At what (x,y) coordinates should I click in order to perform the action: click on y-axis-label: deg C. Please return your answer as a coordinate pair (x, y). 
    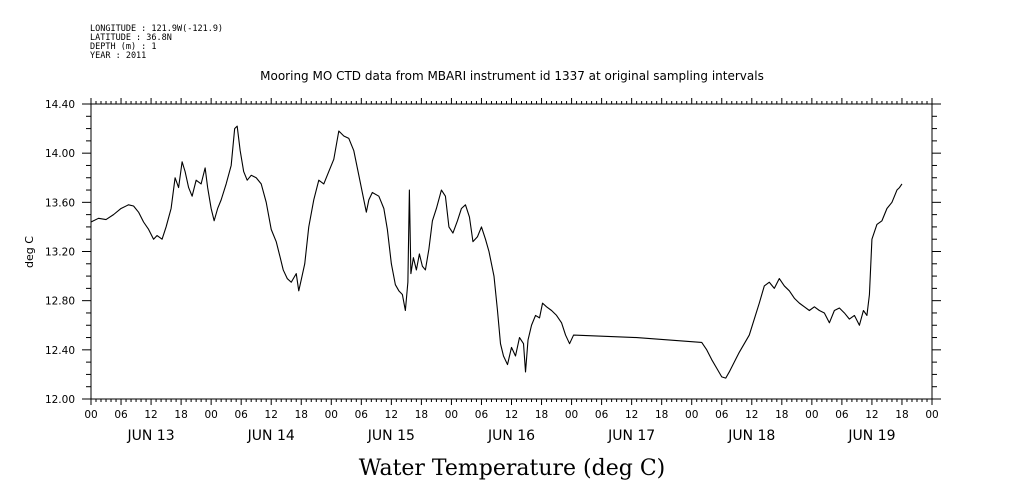
    Looking at the image, I should click on (29, 252).